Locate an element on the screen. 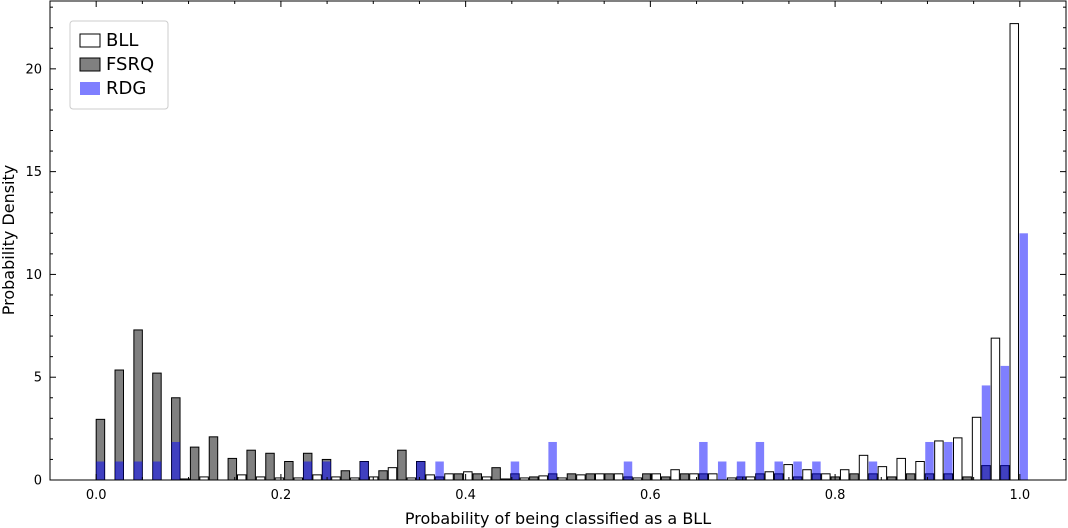 The image size is (1068, 528). y-tick-label: 5 is located at coordinates (38, 378).